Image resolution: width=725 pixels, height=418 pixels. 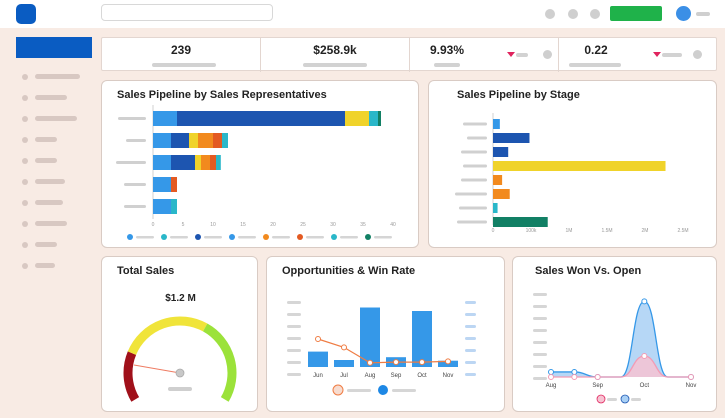 What do you see at coordinates (349, 271) in the screenshot?
I see `card-title: Opportunities & Win Rate` at bounding box center [349, 271].